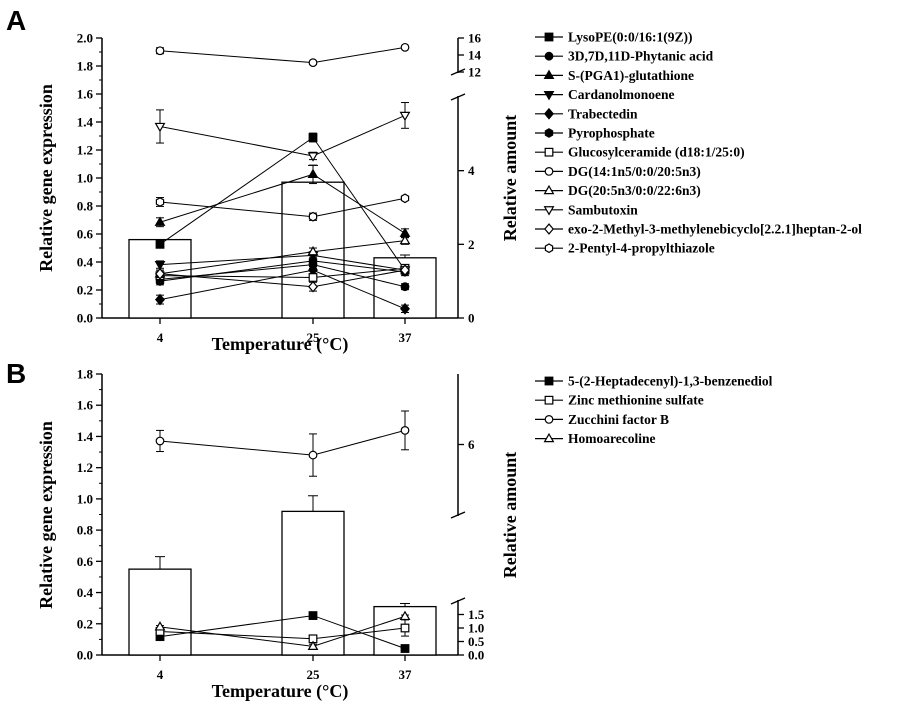  Describe the element at coordinates (636, 400) in the screenshot. I see `legend-label: Zinc methionine sulfate` at that location.